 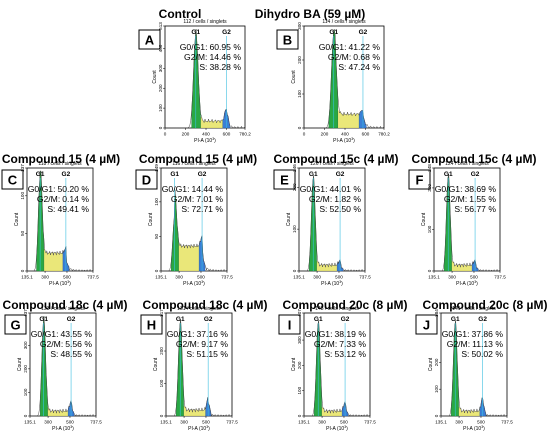 What do you see at coordinates (487, 344) in the screenshot?
I see `stat-value: 11.13 %` at bounding box center [487, 344].